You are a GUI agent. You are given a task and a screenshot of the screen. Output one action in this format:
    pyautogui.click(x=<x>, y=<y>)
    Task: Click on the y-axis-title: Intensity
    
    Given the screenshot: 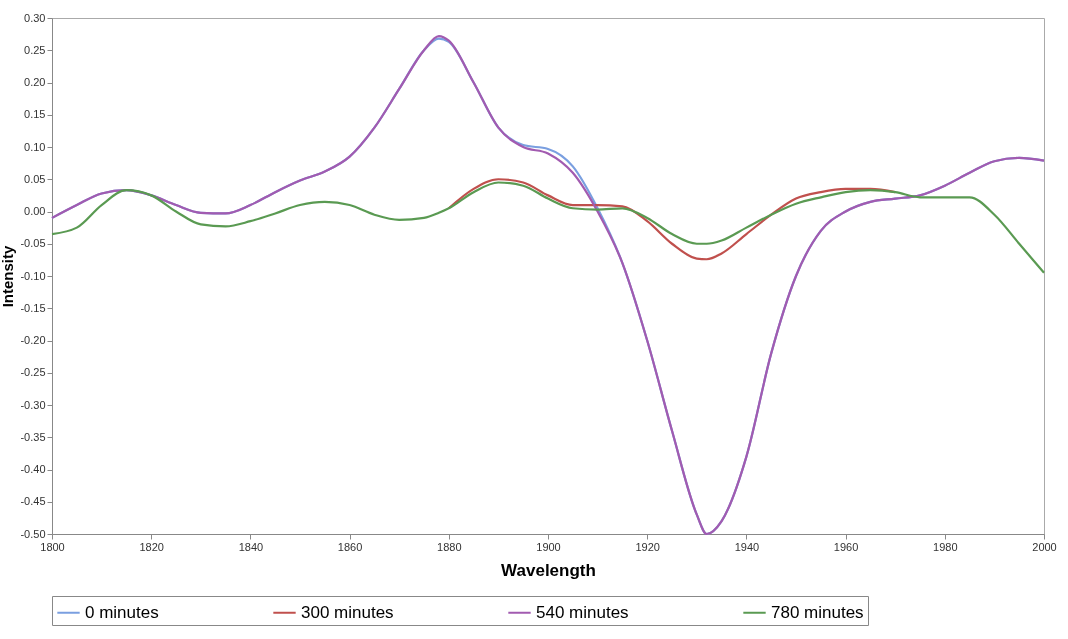 What is the action you would take?
    pyautogui.click(x=8, y=276)
    